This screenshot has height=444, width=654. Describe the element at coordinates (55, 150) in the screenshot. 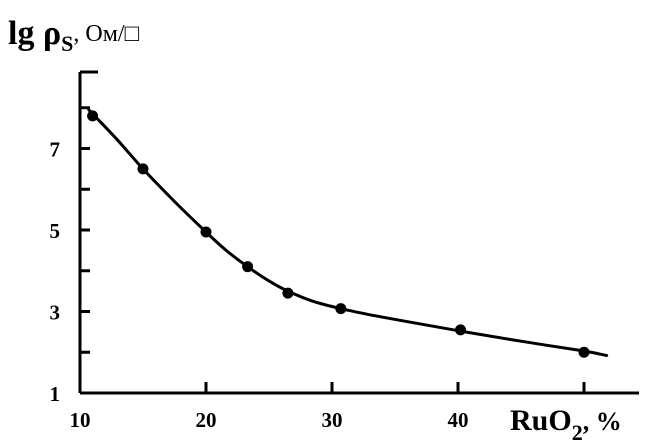

I see `y-tick-label: 7` at that location.